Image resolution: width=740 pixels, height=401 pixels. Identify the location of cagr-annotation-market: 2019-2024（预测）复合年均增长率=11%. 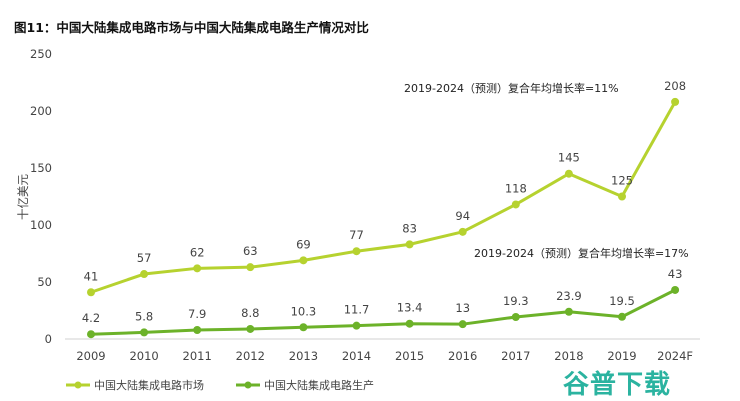
(511, 88).